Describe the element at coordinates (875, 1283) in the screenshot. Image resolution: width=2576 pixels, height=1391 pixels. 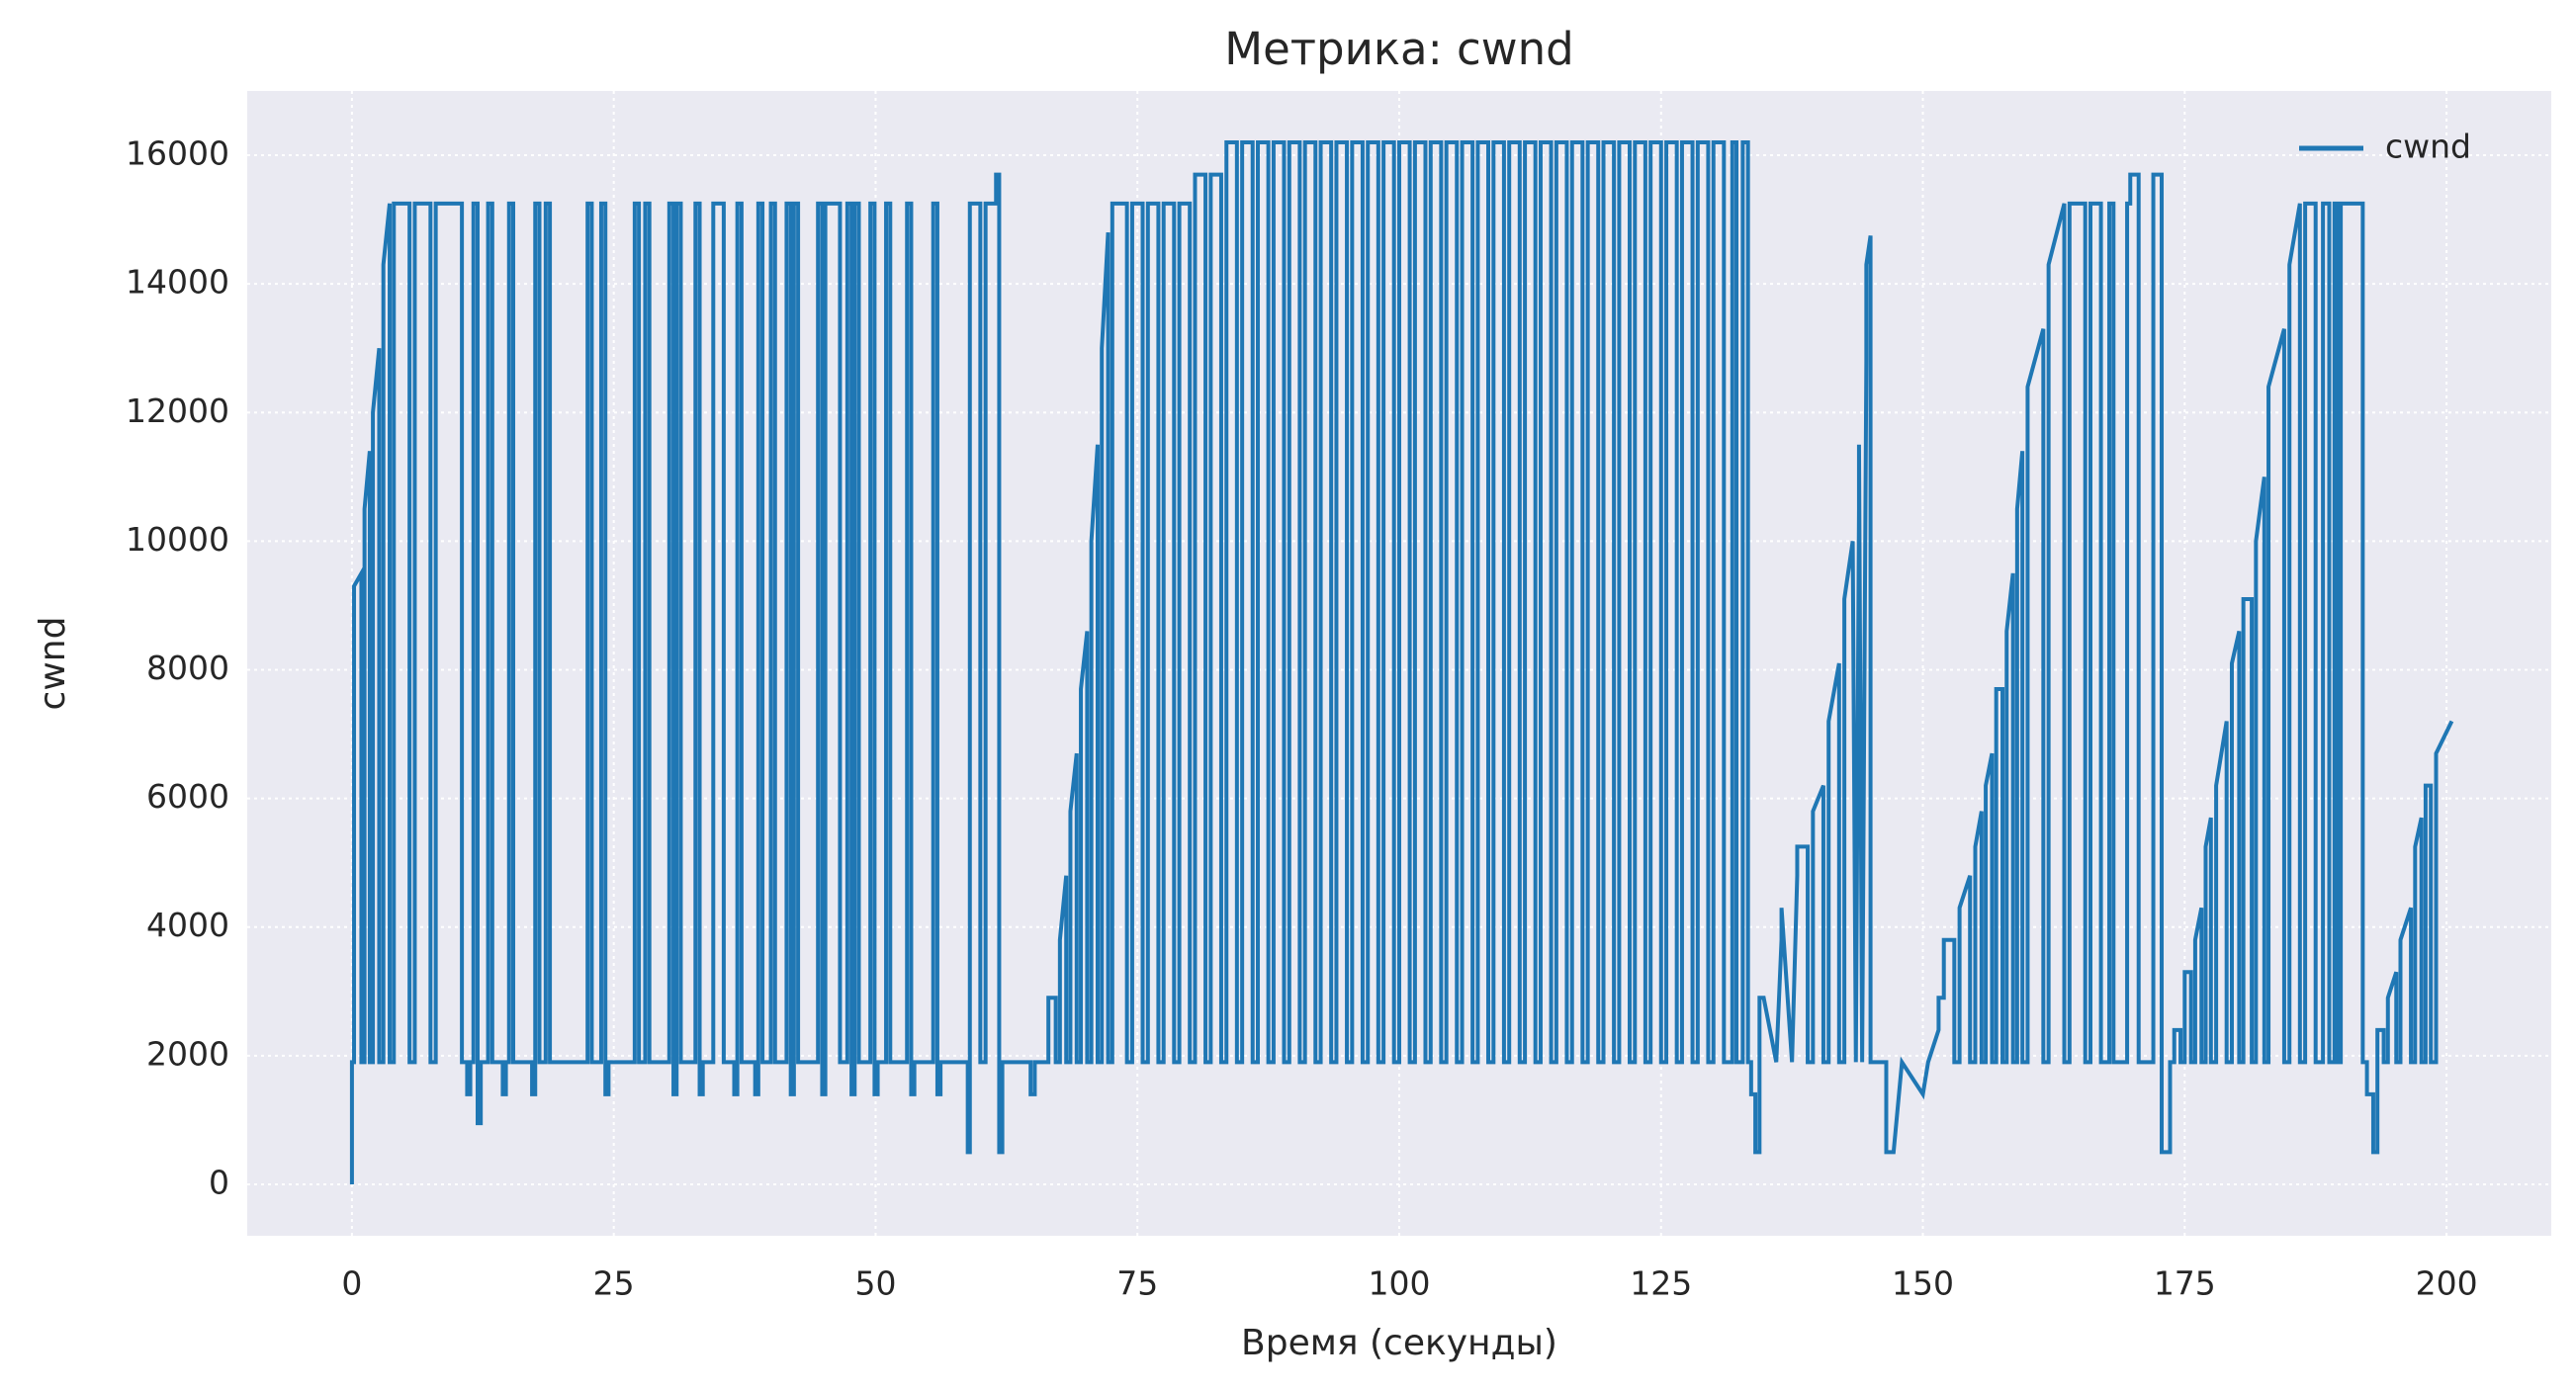
I see `x-tick-label: 50` at that location.